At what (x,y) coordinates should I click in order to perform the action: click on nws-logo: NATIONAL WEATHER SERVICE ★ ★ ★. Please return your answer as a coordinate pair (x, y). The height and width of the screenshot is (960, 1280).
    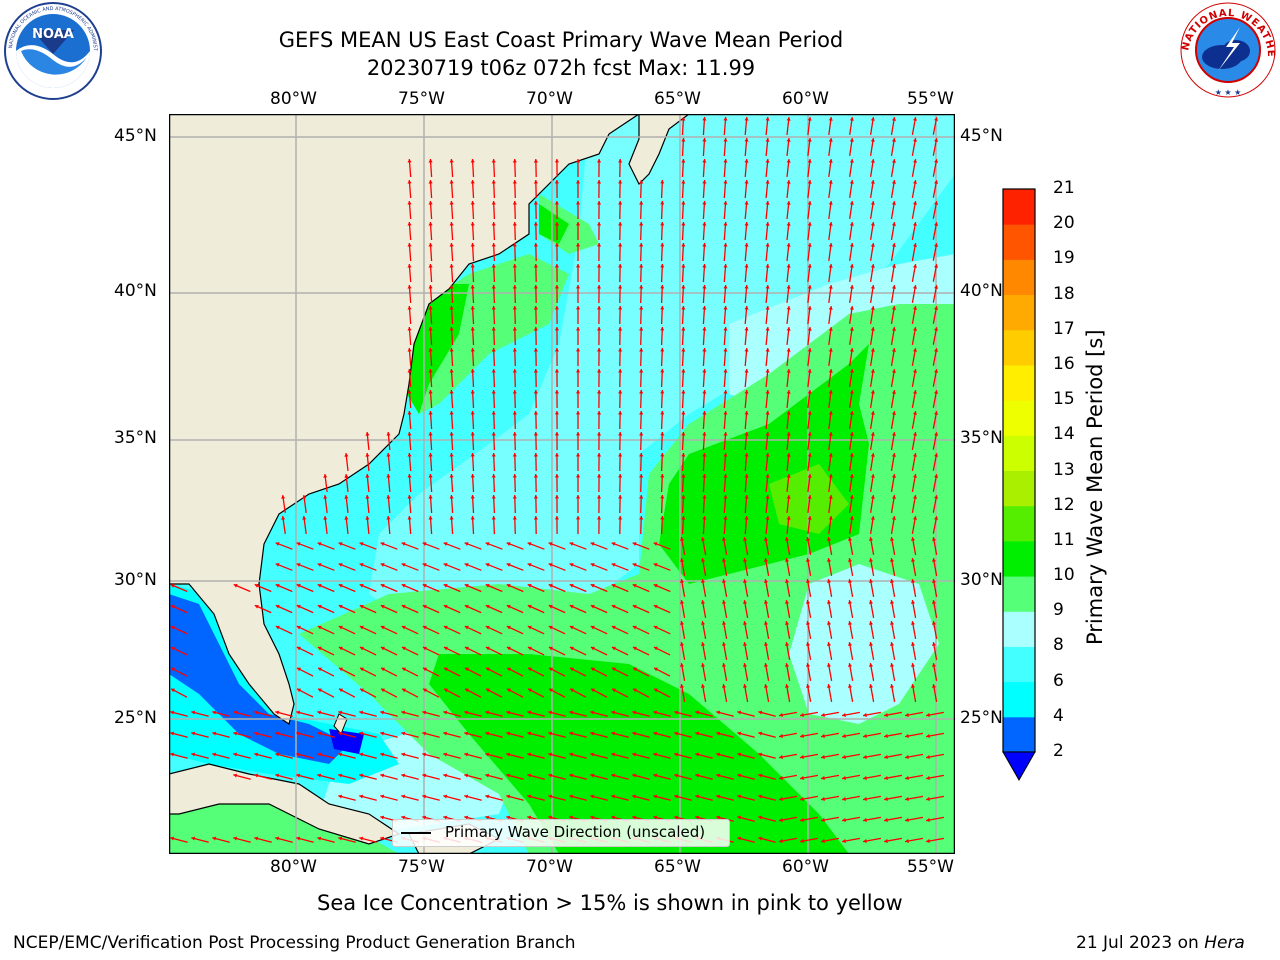
    Looking at the image, I should click on (1227, 49).